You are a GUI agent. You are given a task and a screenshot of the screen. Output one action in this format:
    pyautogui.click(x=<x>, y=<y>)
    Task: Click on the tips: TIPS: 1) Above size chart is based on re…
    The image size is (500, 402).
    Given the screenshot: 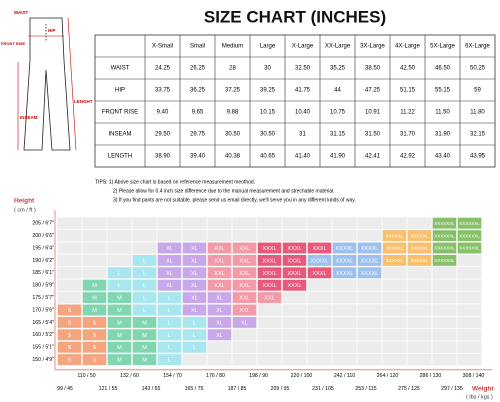 What is the action you would take?
    pyautogui.click(x=225, y=191)
    